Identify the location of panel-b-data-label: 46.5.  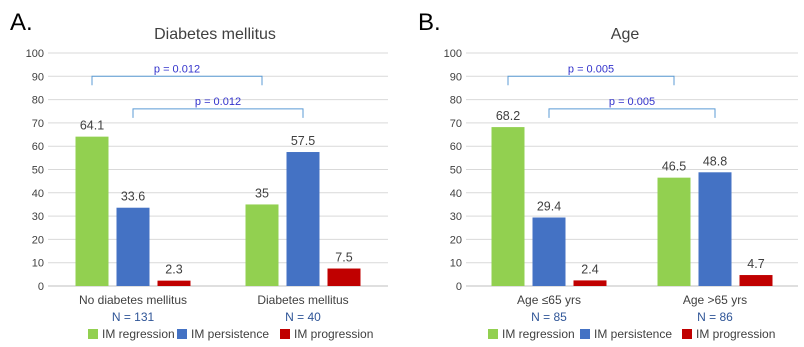
(674, 167).